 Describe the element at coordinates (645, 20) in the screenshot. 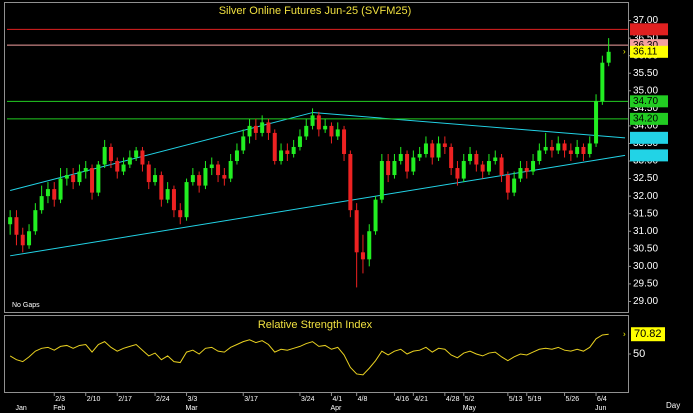

I see `y-tick-label: 37.00` at that location.